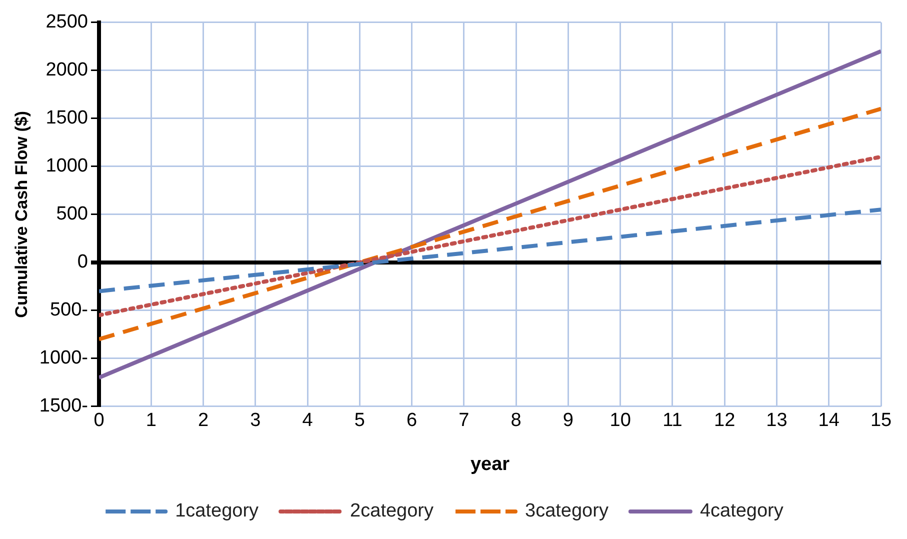 This screenshot has height=539, width=907. Describe the element at coordinates (392, 511) in the screenshot. I see `legend-label: 2category` at that location.